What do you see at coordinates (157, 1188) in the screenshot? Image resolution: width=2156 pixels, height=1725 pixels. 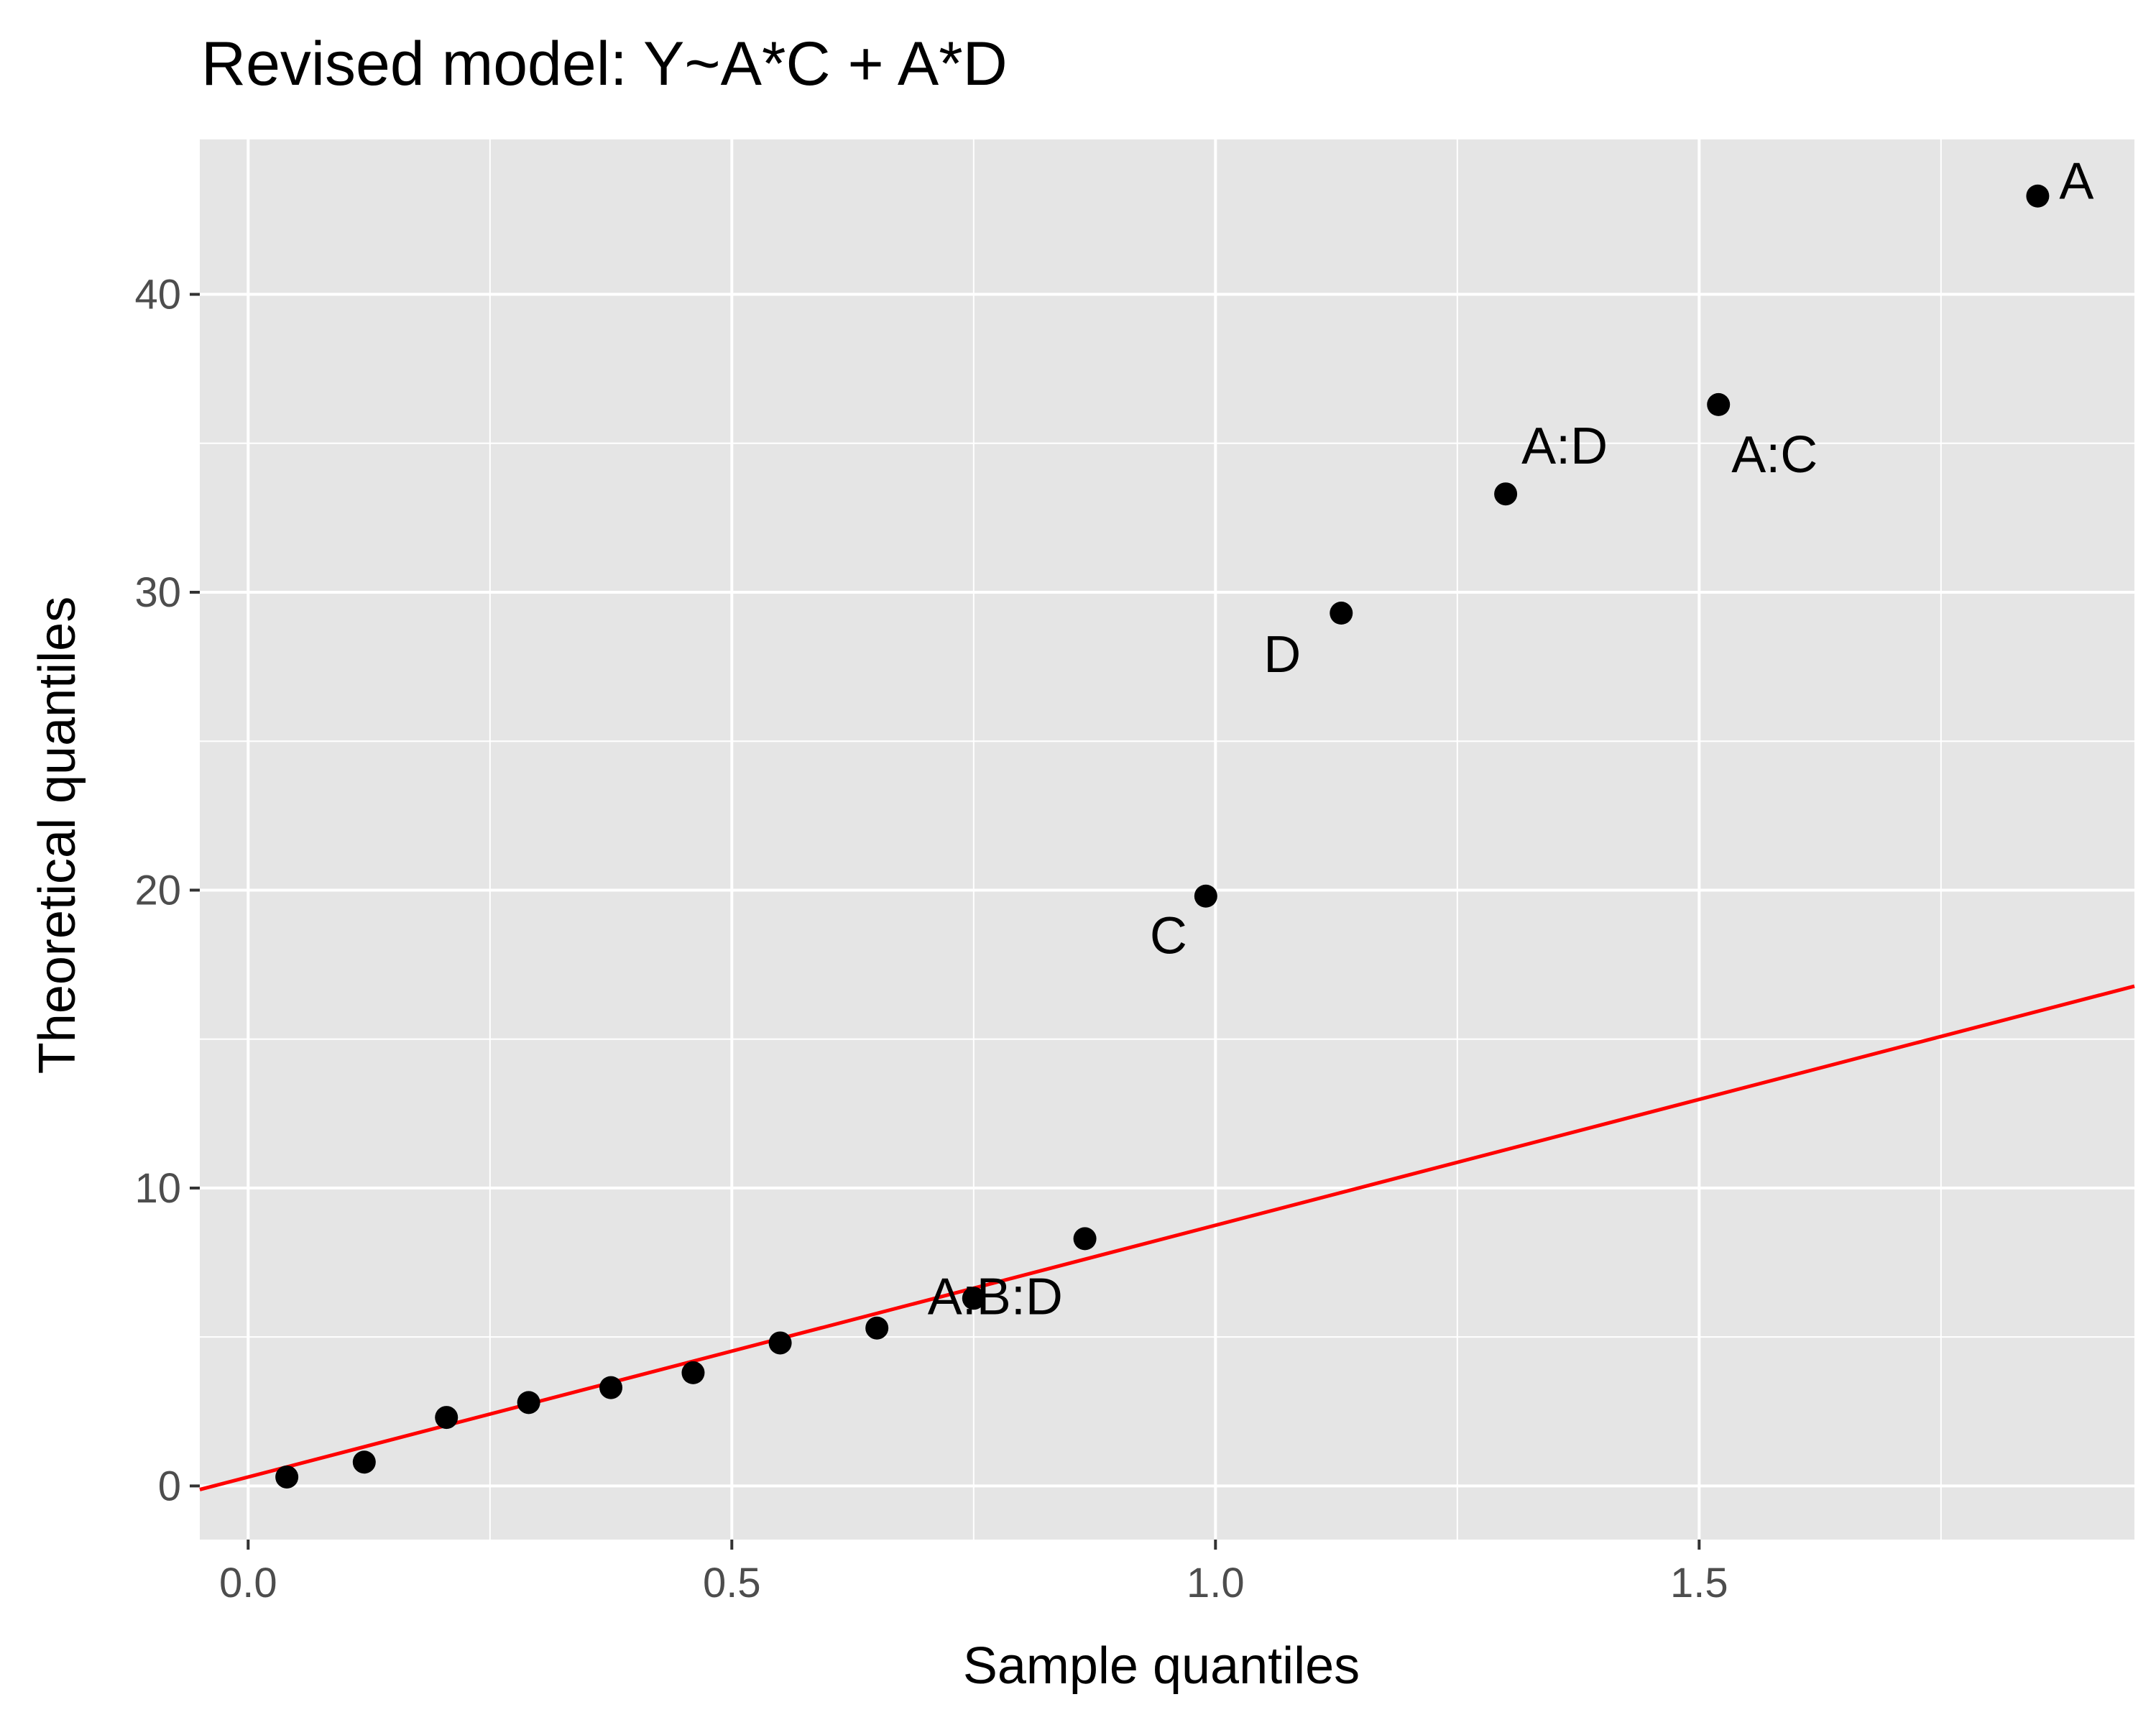 I see `y-tick-label: 10` at bounding box center [157, 1188].